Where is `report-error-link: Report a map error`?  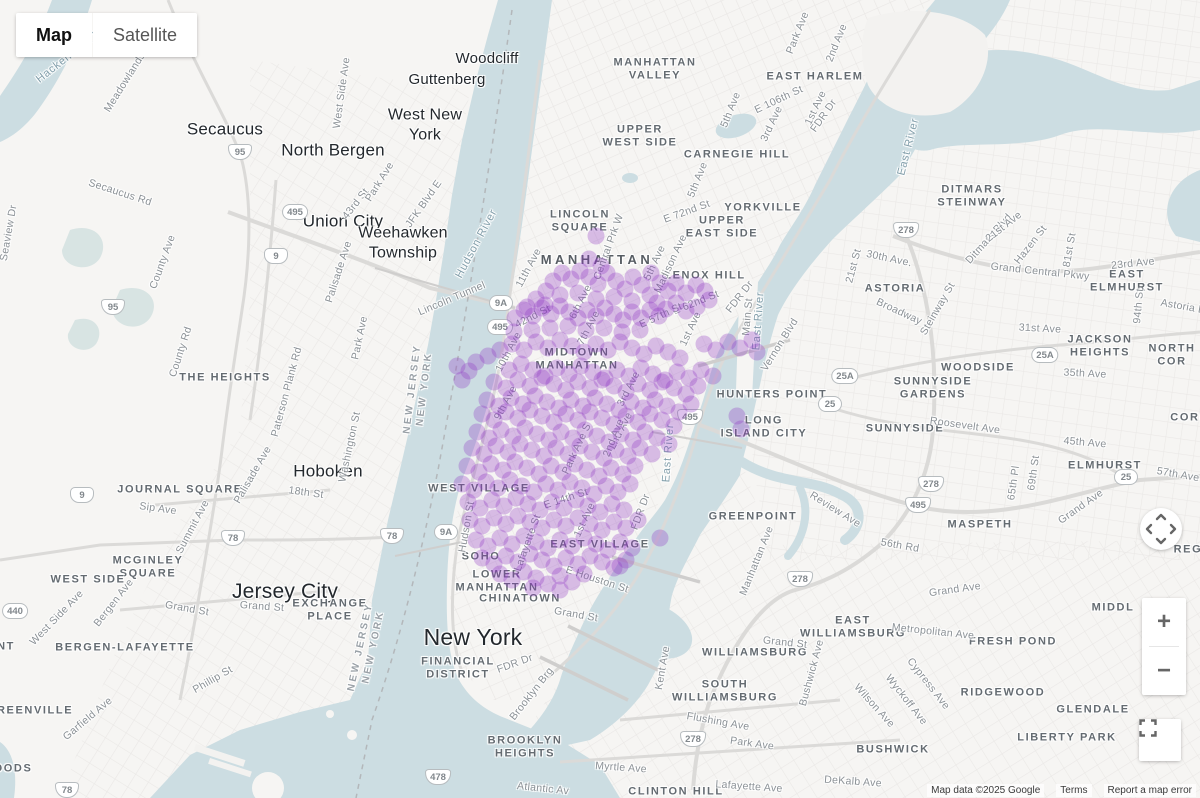 report-error-link: Report a map error is located at coordinates (1149, 790).